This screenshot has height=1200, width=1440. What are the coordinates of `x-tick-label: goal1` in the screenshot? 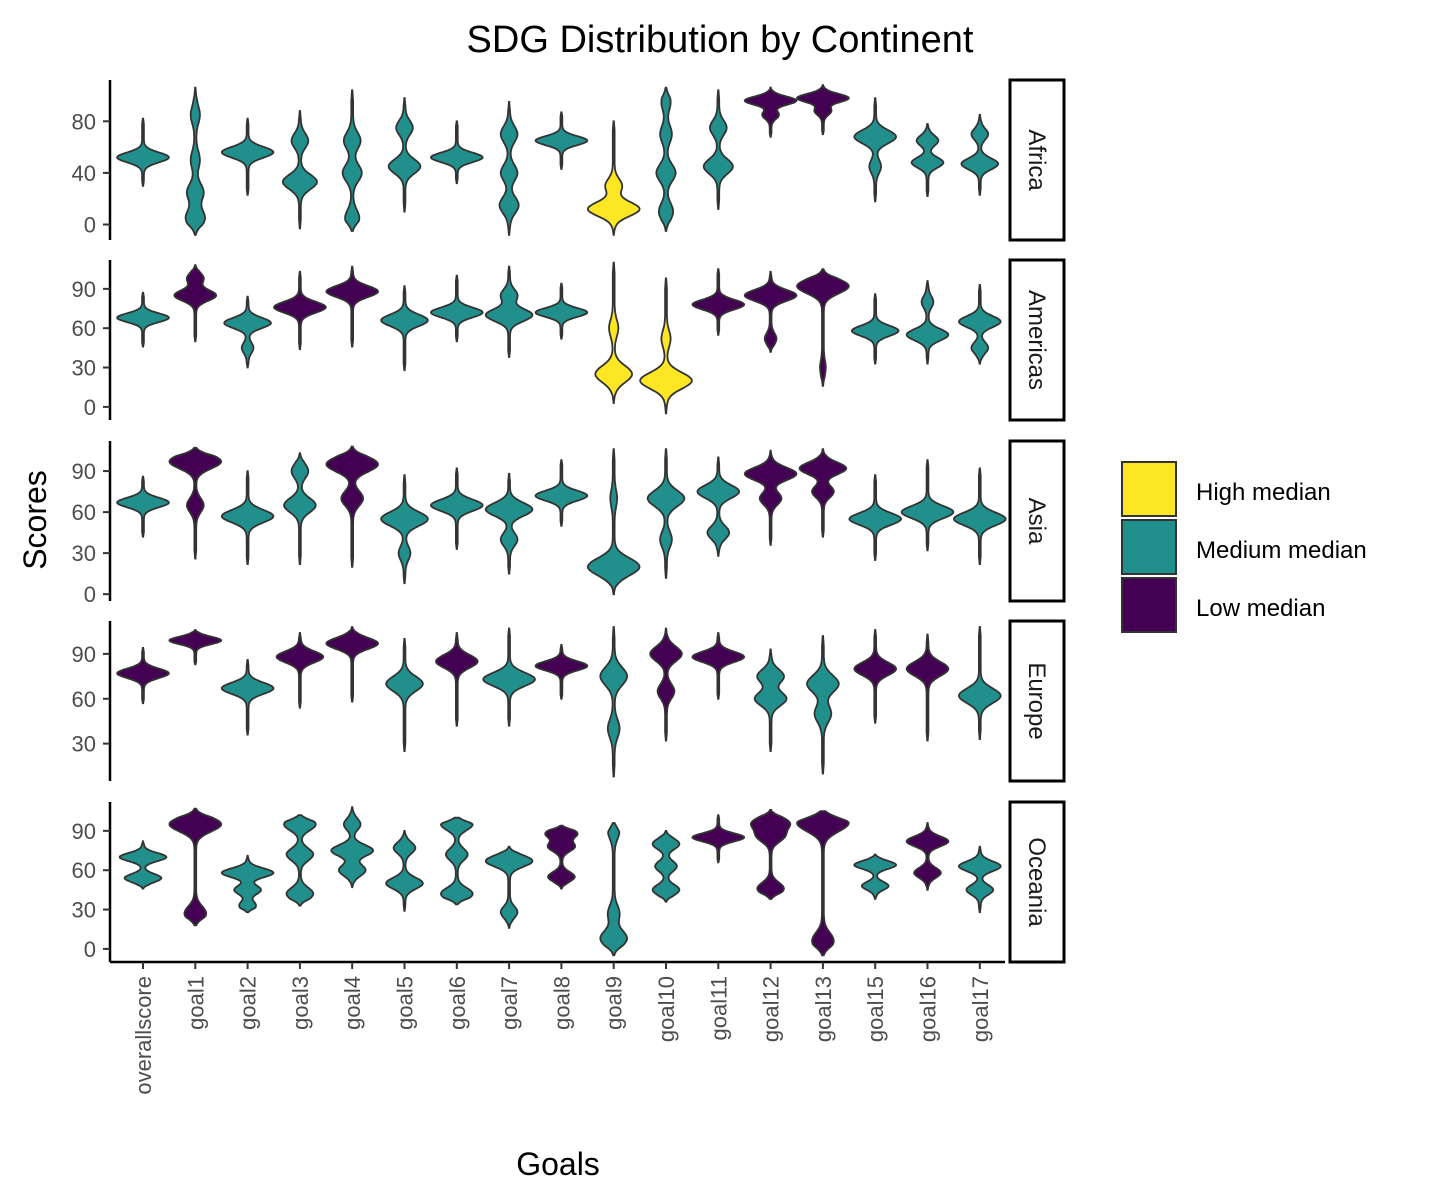 It's located at (195, 1003).